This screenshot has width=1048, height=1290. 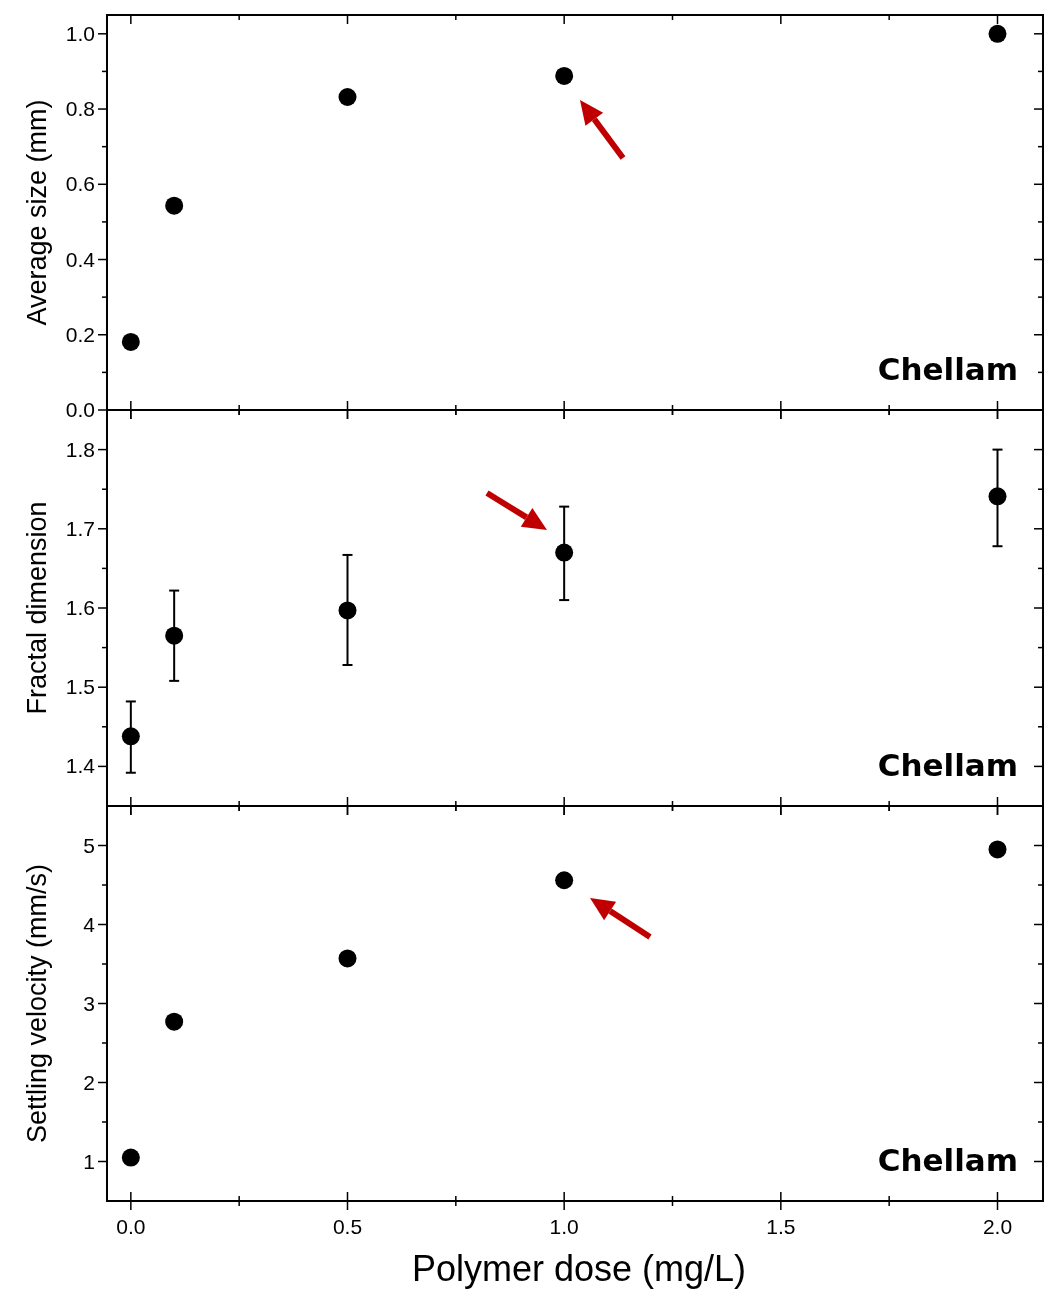 I want to click on y-tick-label: 0.8, so click(x=80, y=109).